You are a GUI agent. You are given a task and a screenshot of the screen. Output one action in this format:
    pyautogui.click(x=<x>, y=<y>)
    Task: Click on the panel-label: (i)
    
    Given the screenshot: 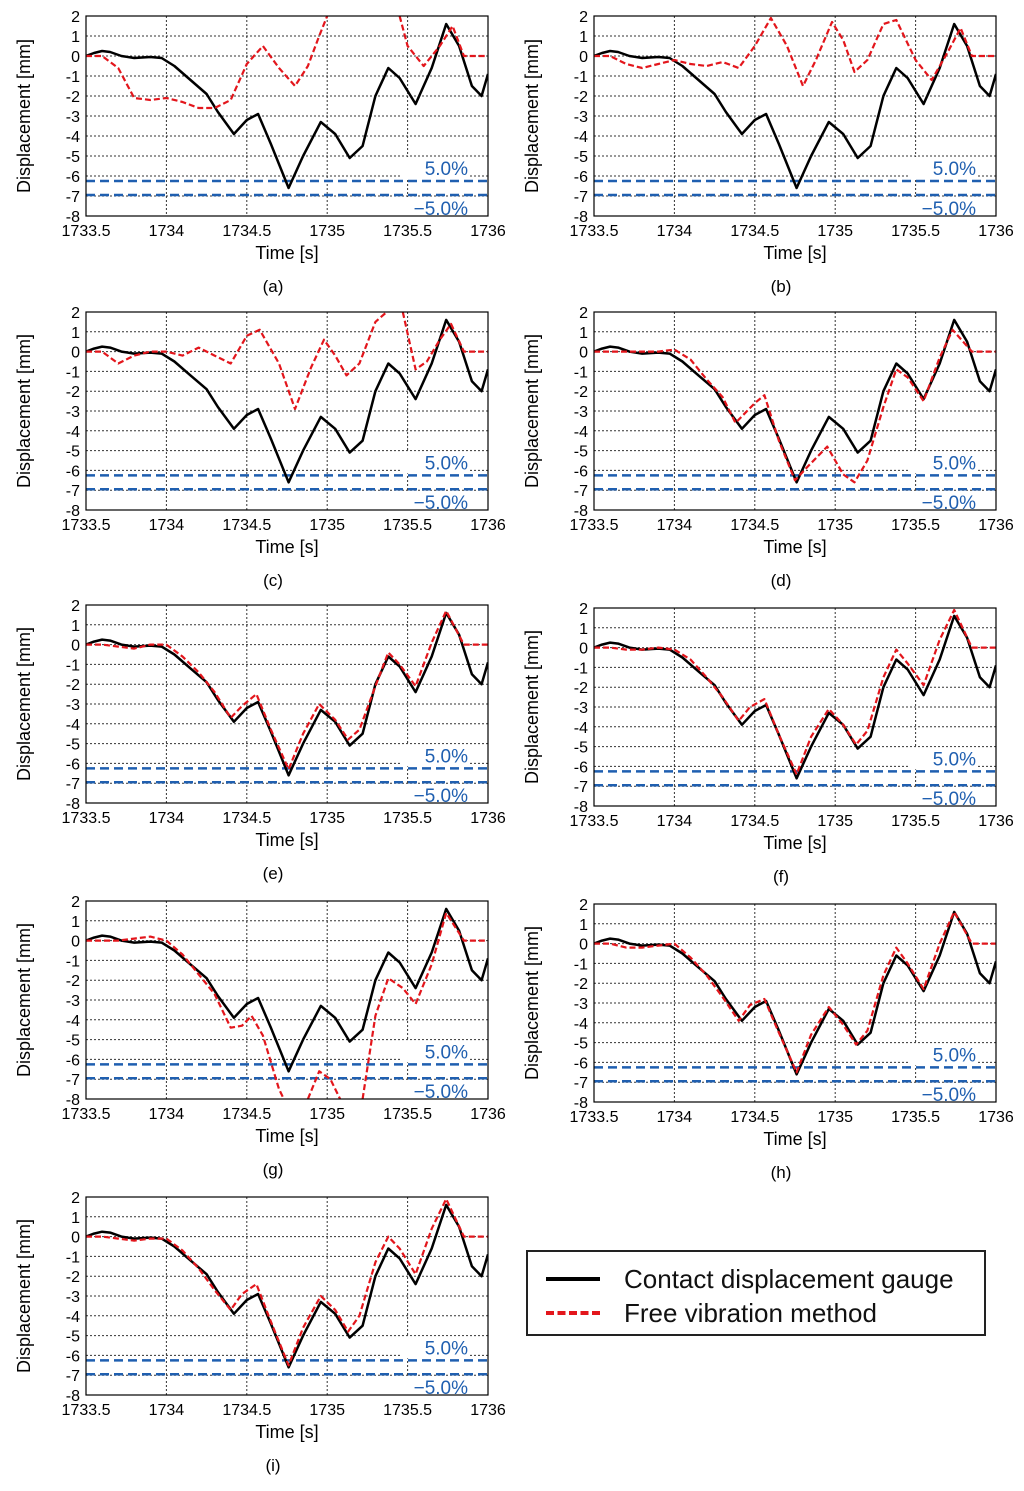 What is the action you would take?
    pyautogui.click(x=272, y=1465)
    